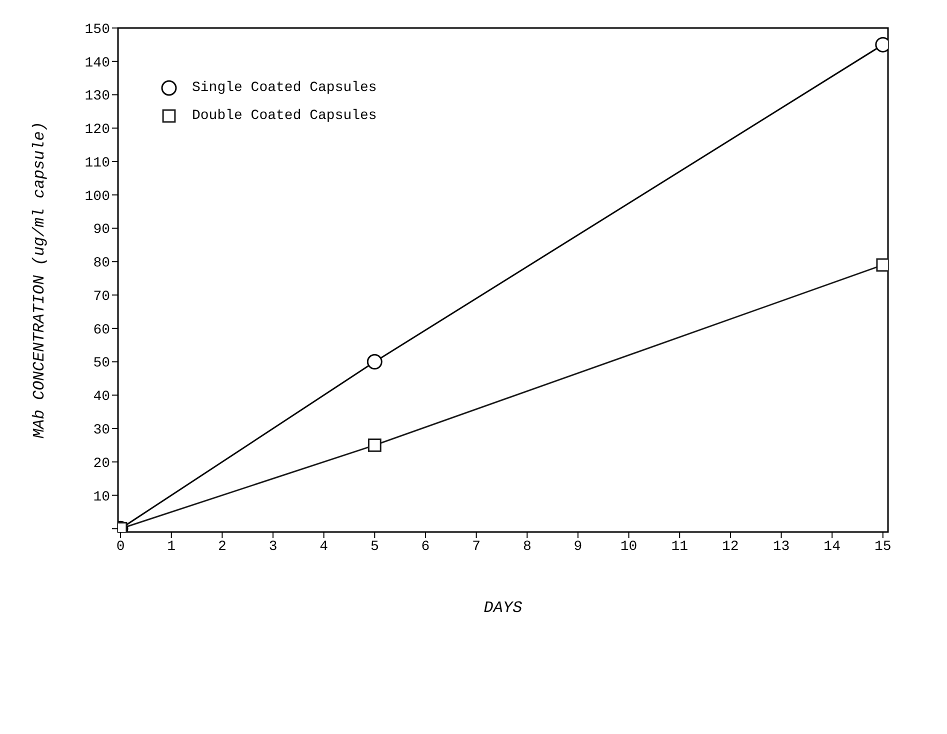  Describe the element at coordinates (284, 88) in the screenshot. I see `legend-label: Single Coated Capsules` at that location.